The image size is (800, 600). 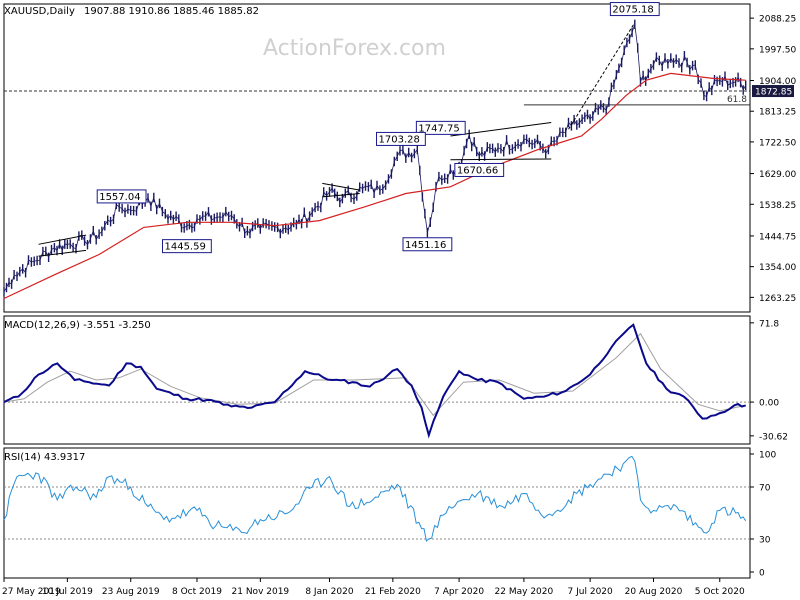 What do you see at coordinates (590, 592) in the screenshot?
I see `x-tick-label: 7 Jul 2020` at bounding box center [590, 592].